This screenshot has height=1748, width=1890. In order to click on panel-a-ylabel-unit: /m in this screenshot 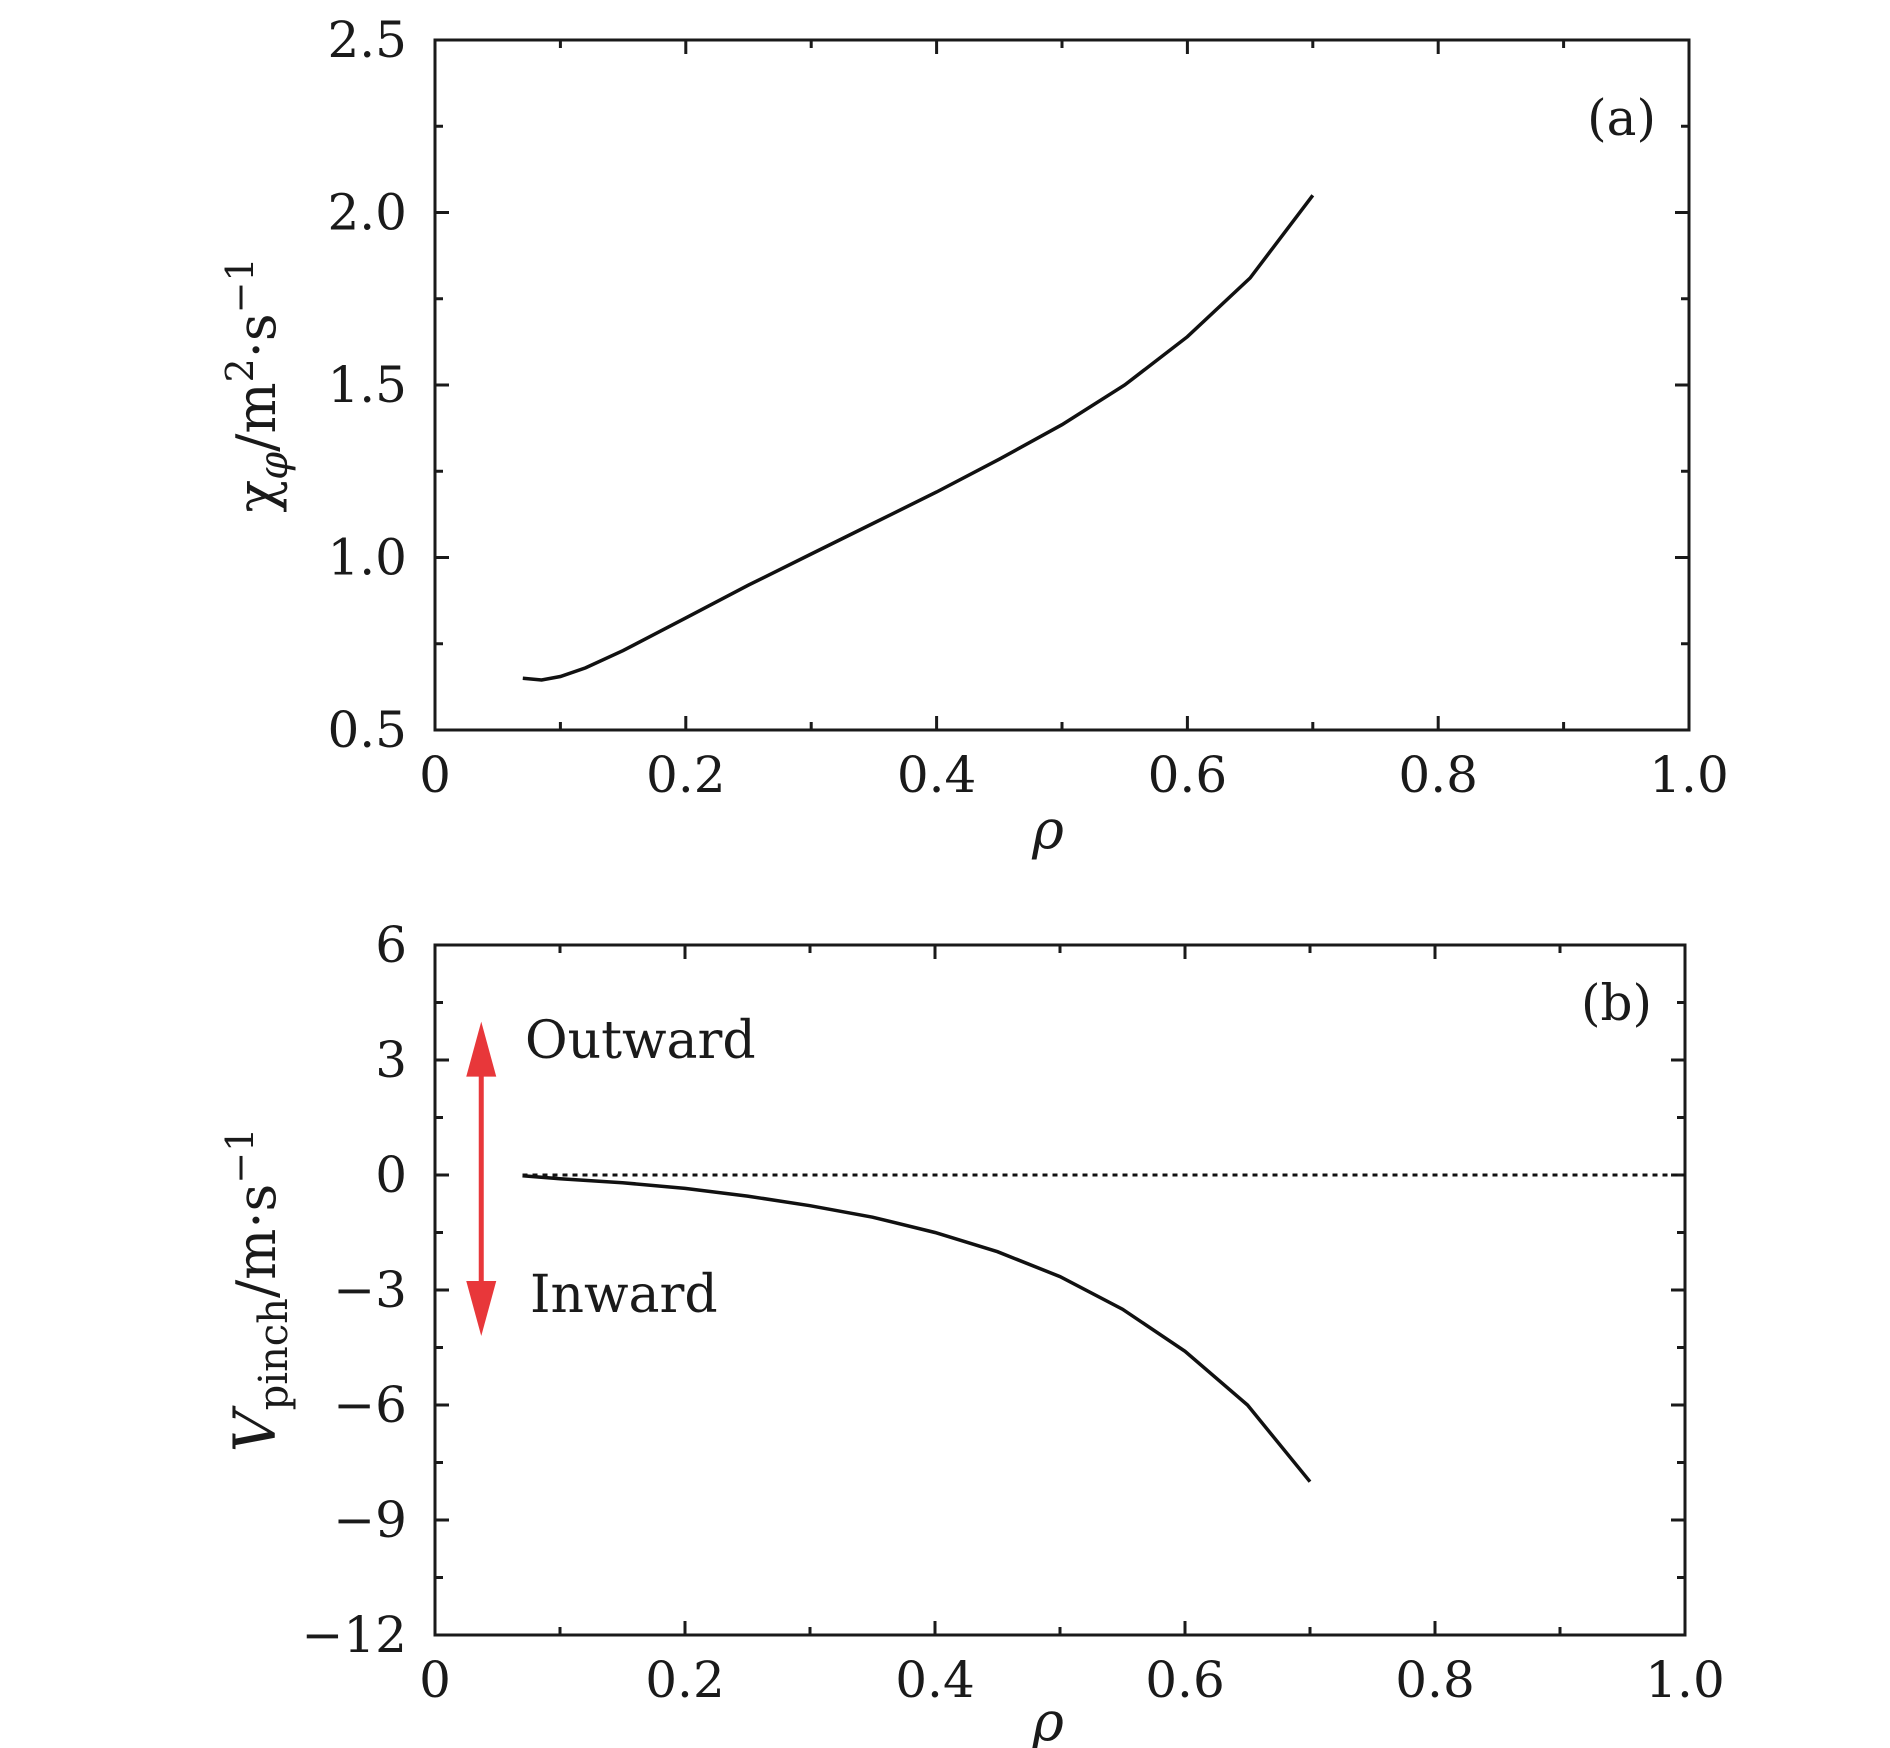, I will do `click(256, 416)`.